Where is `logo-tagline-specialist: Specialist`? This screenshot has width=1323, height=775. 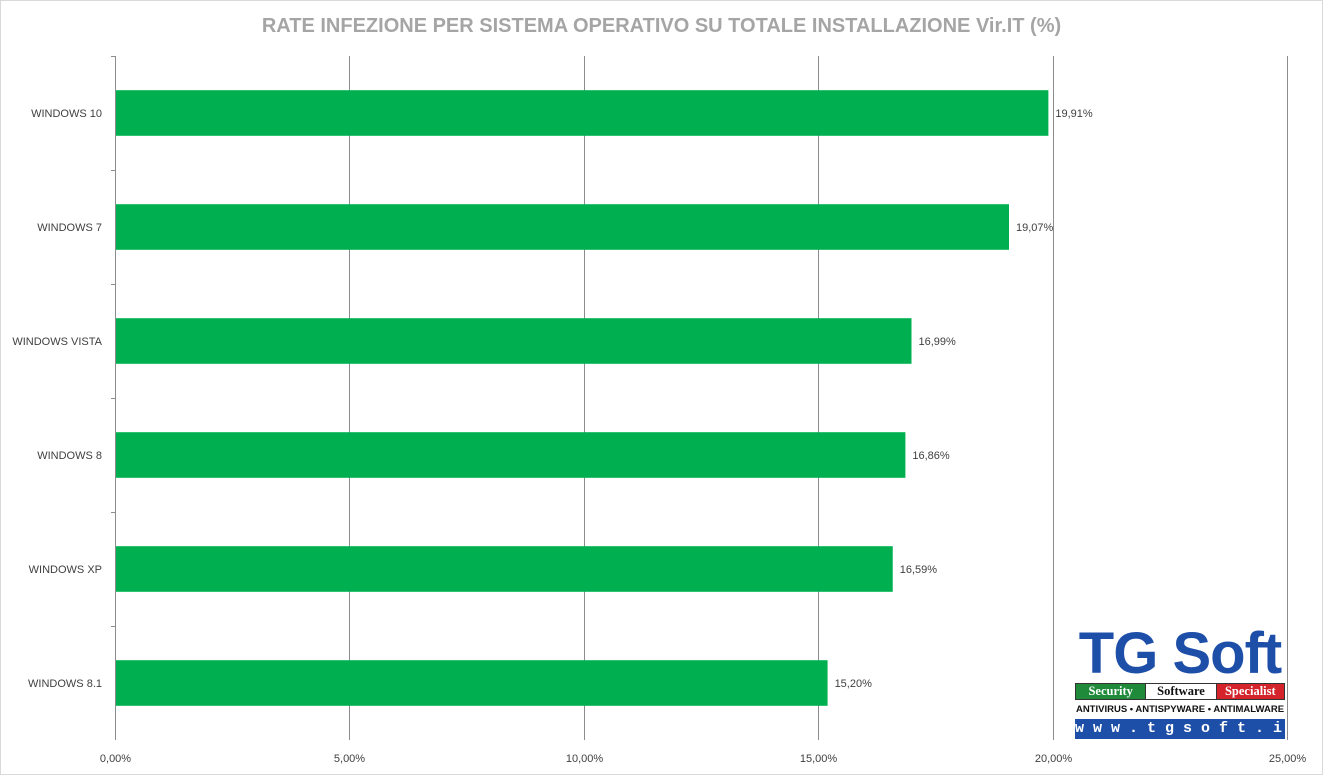
logo-tagline-specialist: Specialist is located at coordinates (1250, 691).